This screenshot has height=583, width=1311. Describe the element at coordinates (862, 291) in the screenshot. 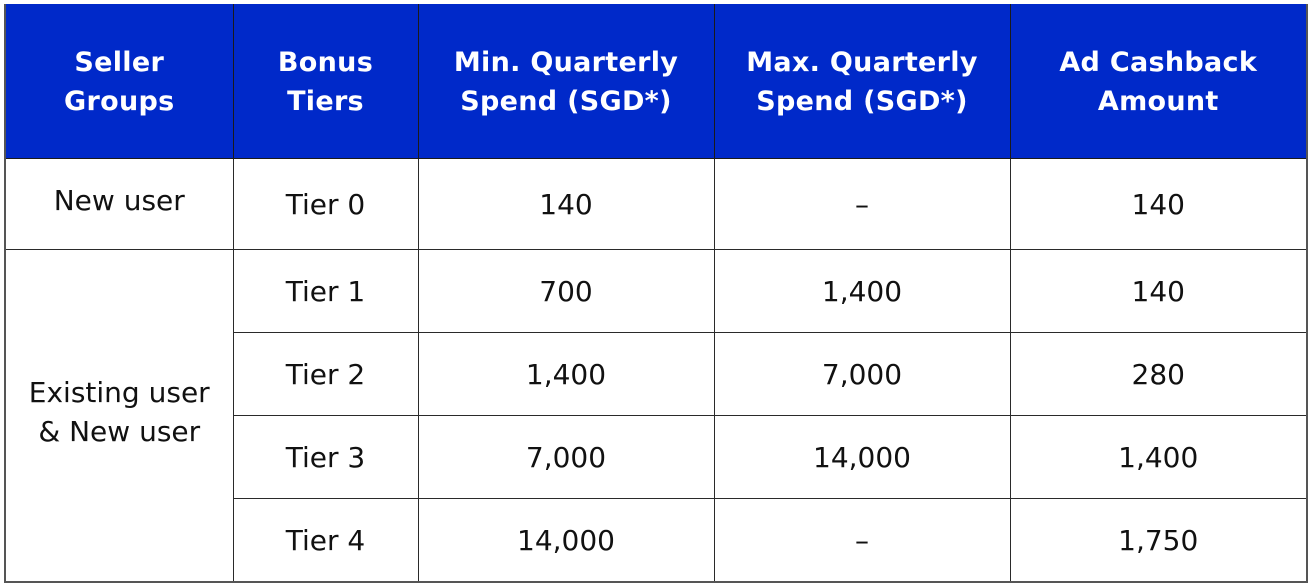

I see `max-spend-cell: 1,400` at that location.